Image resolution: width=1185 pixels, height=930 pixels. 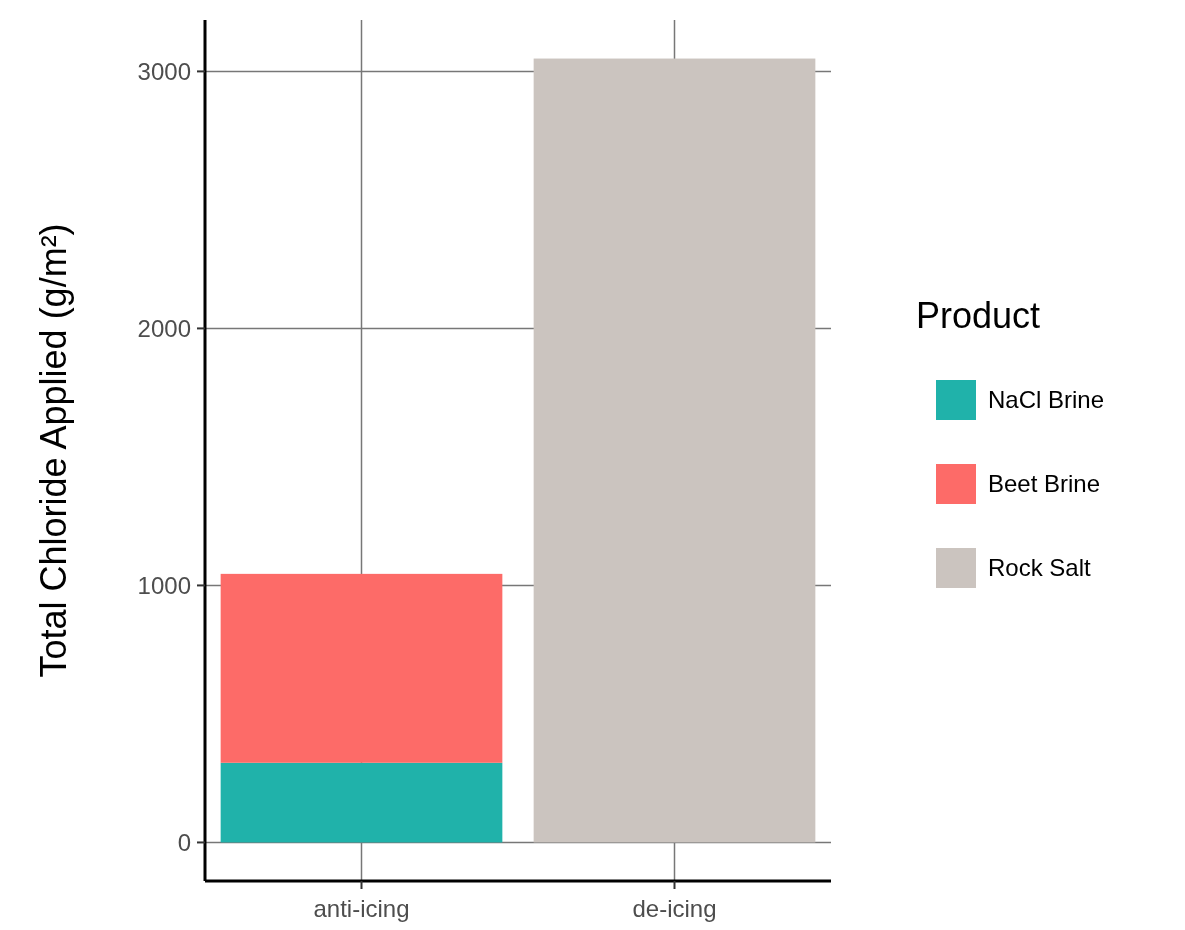 What do you see at coordinates (184, 842) in the screenshot?
I see `y-tick-label: 0` at bounding box center [184, 842].